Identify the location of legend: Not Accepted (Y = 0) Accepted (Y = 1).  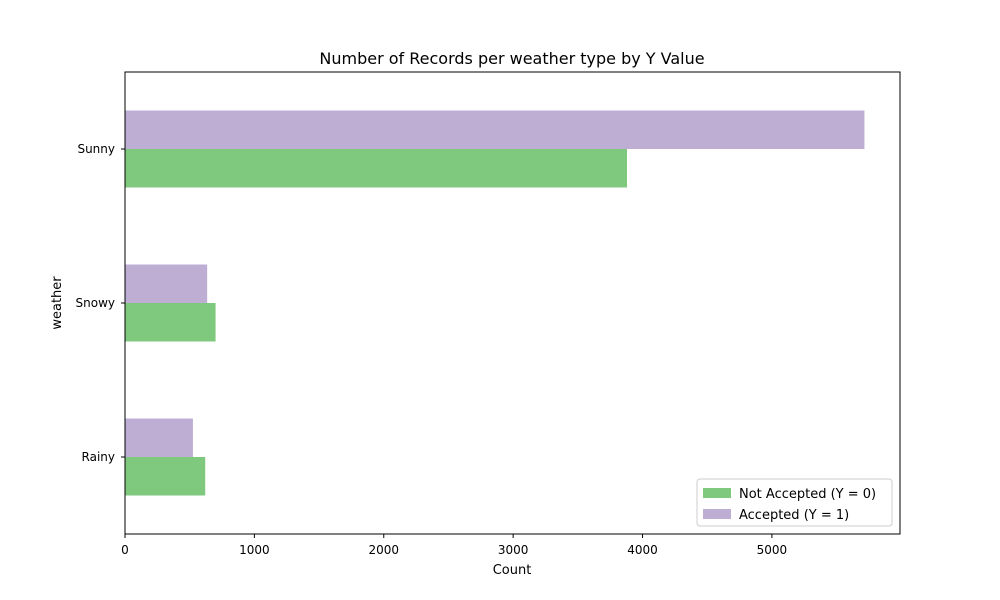
(794, 502).